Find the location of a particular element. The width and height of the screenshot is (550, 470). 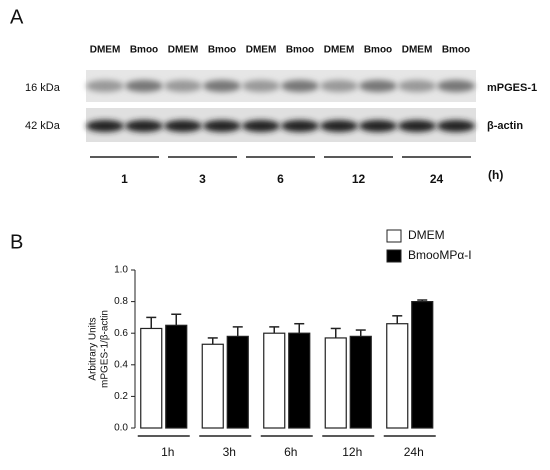

kda-label: 42 kDa is located at coordinates (43, 126).